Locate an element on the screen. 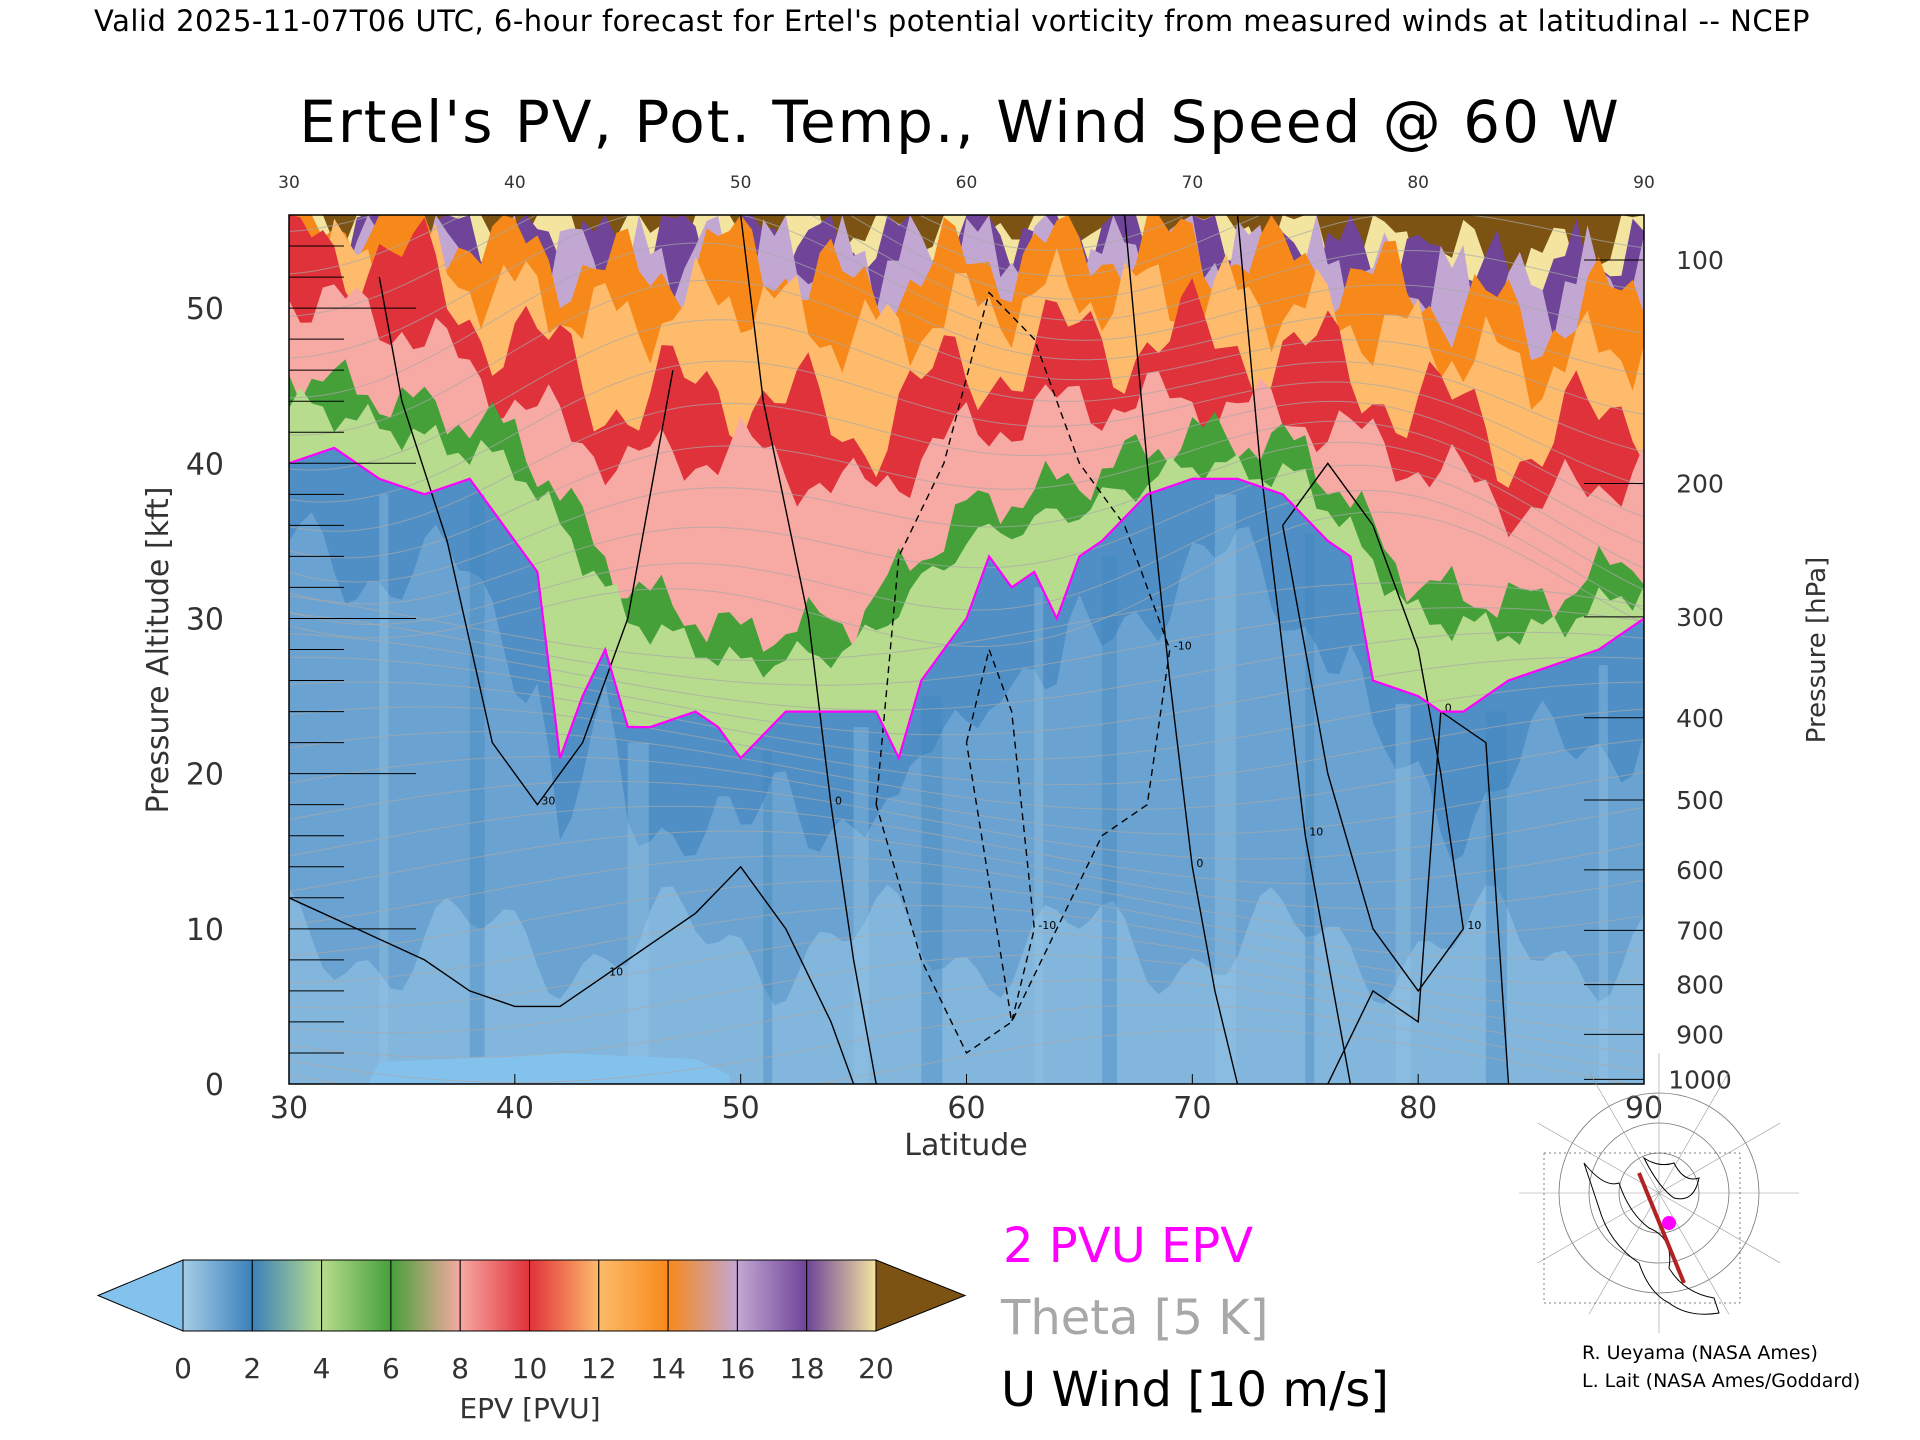 Image resolution: width=1920 pixels, height=1440 pixels. x-tick-label: 40 is located at coordinates (515, 1108).